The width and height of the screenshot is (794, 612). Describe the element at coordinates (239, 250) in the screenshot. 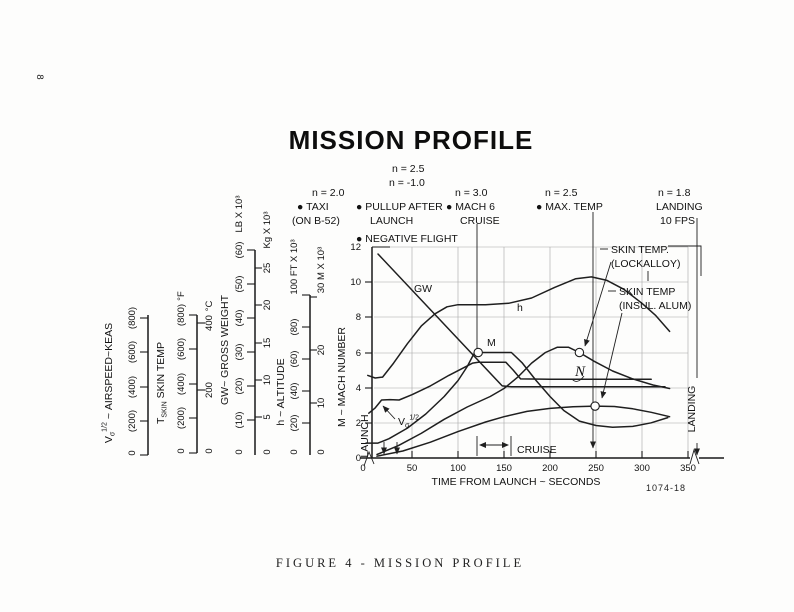

I see `gw-lb-tick-60: (60)` at that location.